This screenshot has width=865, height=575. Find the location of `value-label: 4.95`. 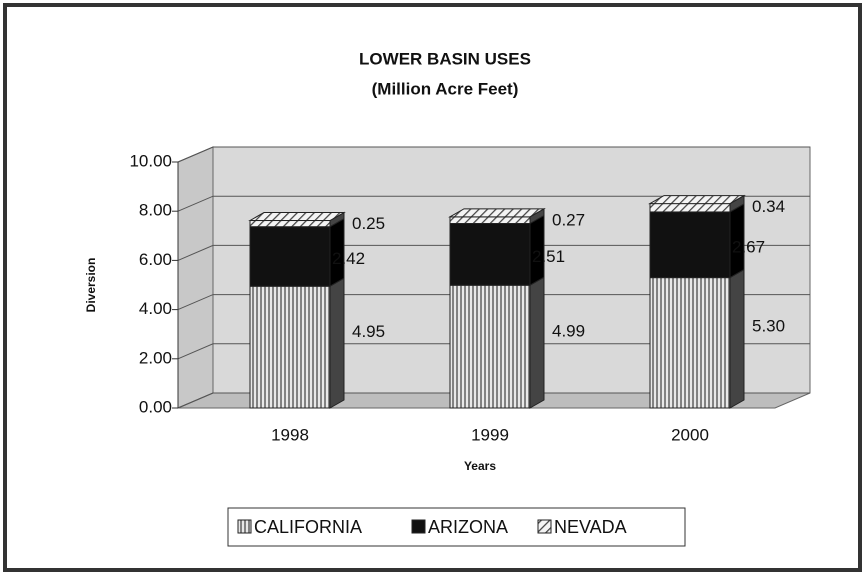

value-label: 4.95 is located at coordinates (368, 331).